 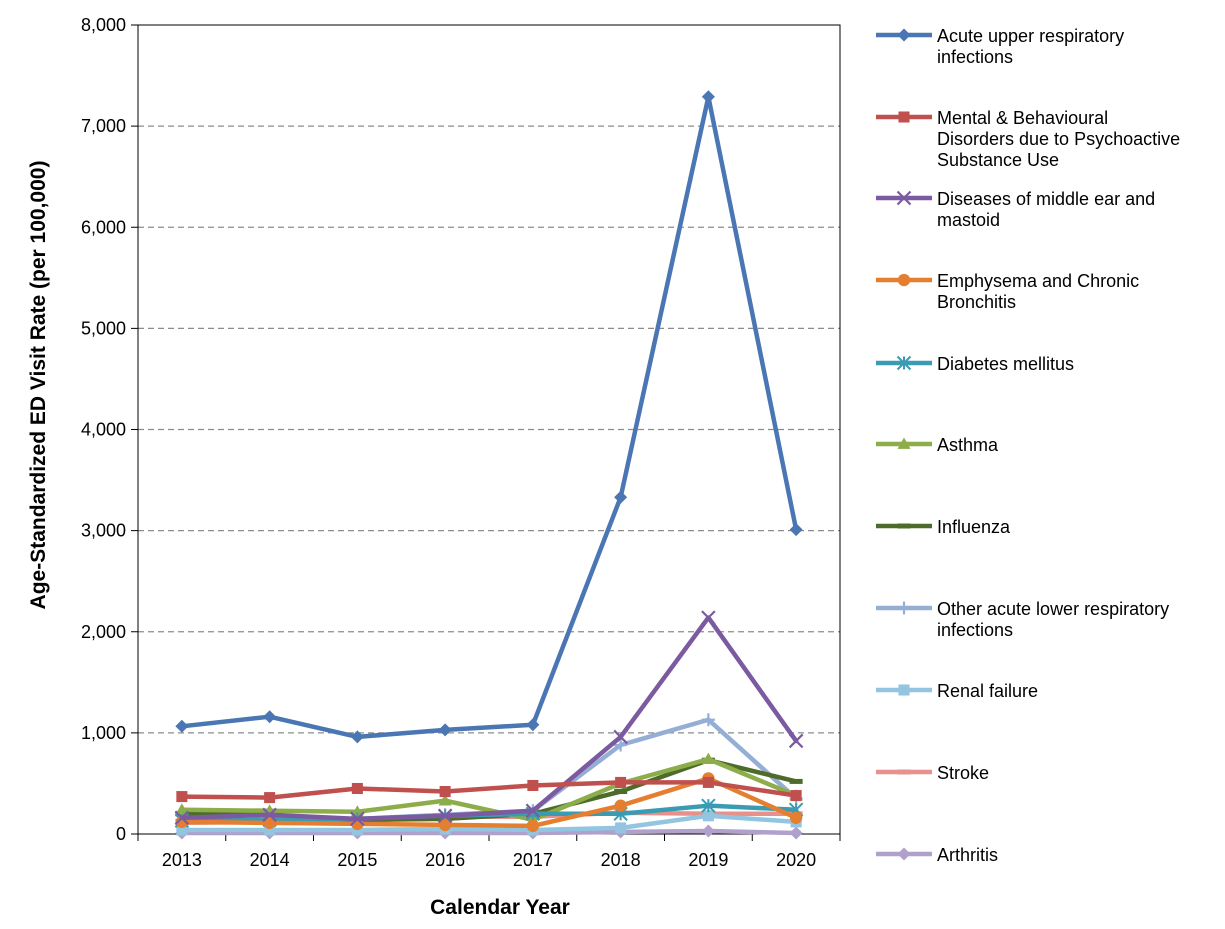 I want to click on legend-item: Renal failure, so click(x=957, y=691).